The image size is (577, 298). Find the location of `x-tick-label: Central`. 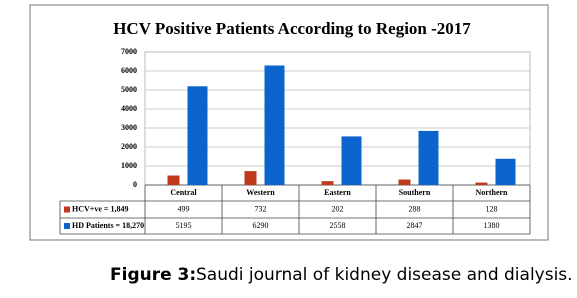

x-tick-label: Central is located at coordinates (183, 192).